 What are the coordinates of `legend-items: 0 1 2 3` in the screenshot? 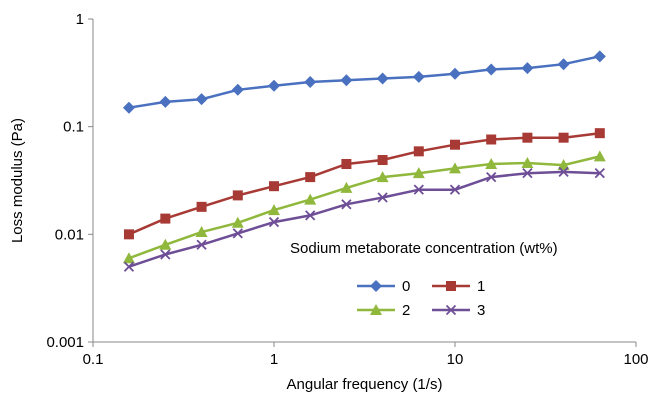 It's located at (421, 298).